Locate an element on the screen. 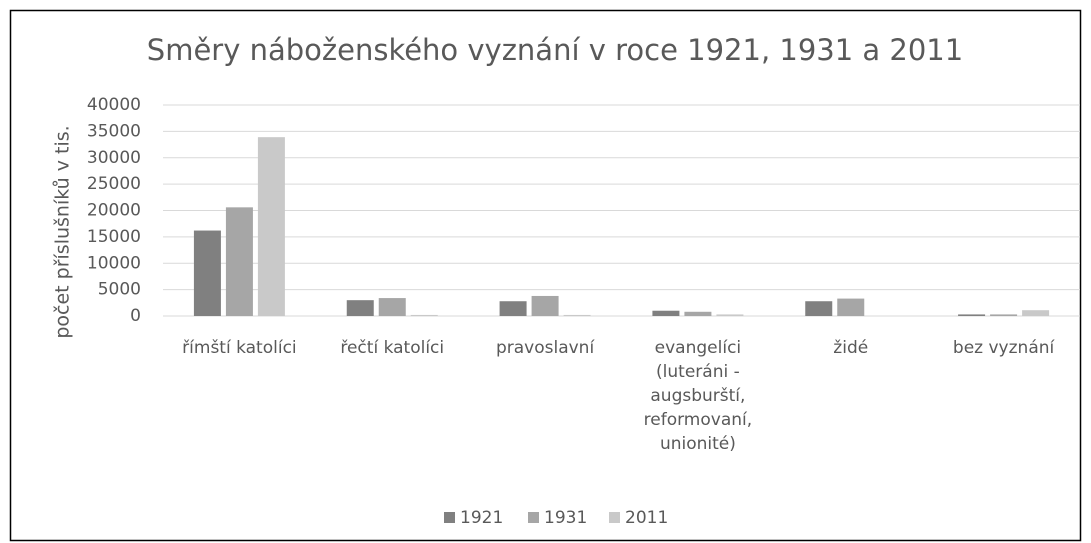 Image resolution: width=1091 pixels, height=543 pixels. legend-label: 1921 is located at coordinates (481, 518).